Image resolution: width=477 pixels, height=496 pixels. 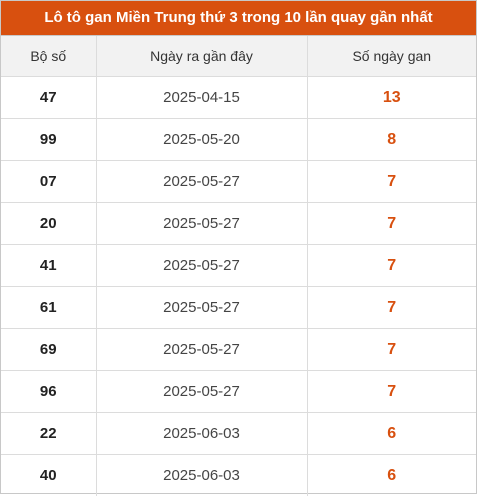 What do you see at coordinates (48, 308) in the screenshot?
I see `cell-number: 61` at bounding box center [48, 308].